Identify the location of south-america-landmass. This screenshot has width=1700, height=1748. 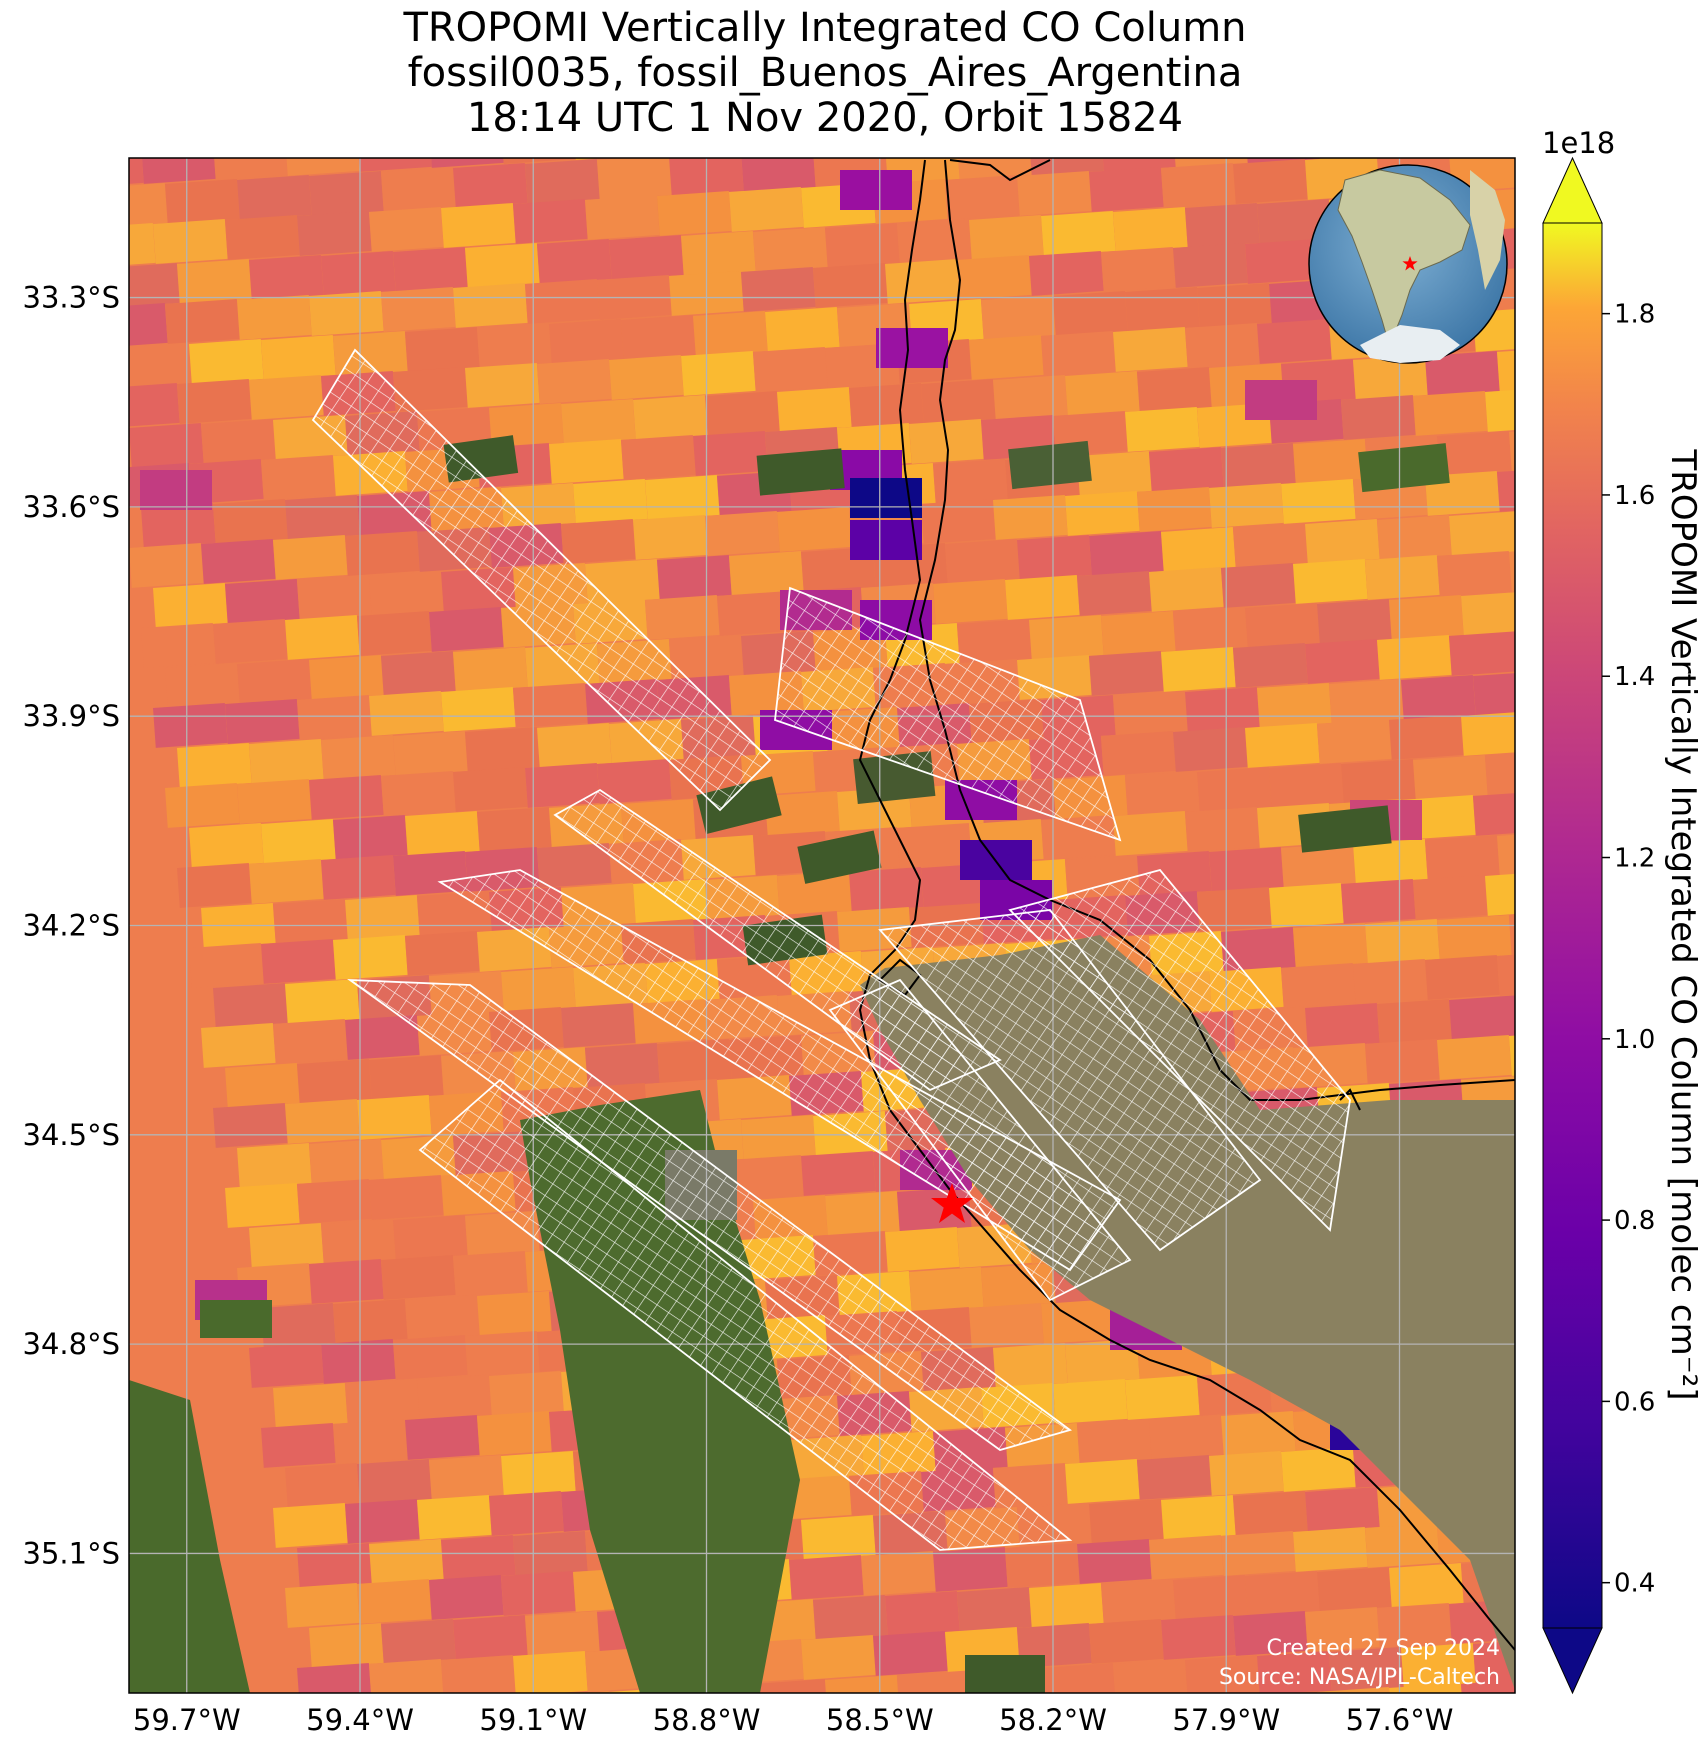
(1404, 259).